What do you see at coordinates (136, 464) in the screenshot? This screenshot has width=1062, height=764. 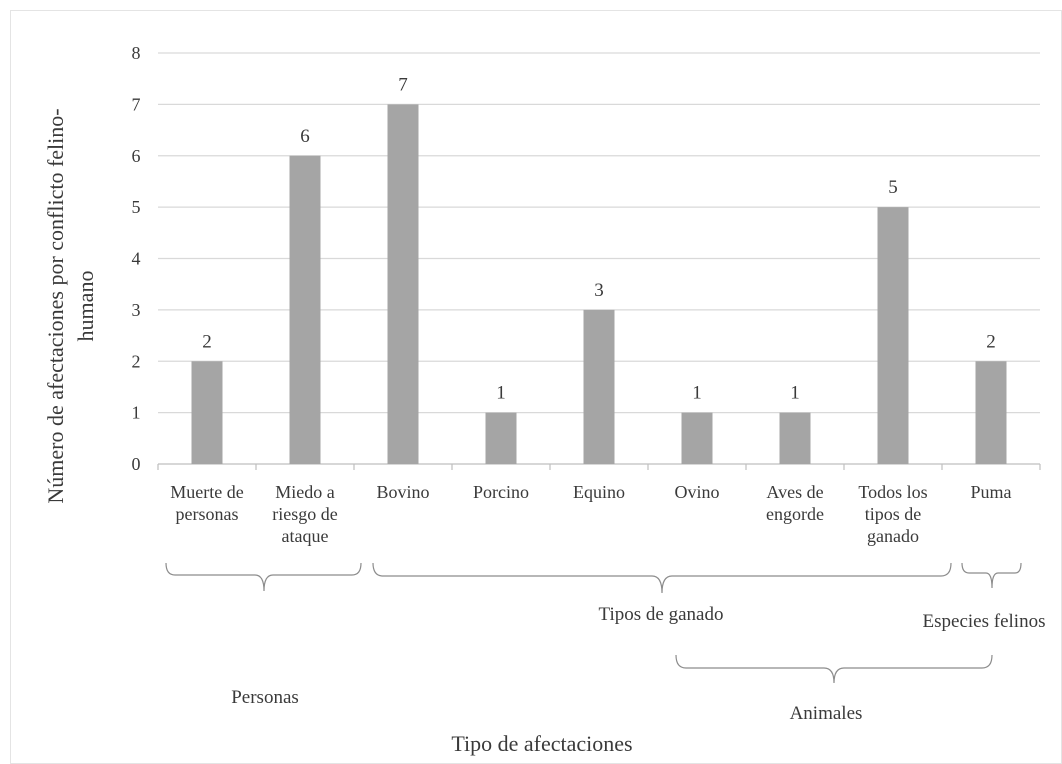 I see `y-tick-label: 0` at bounding box center [136, 464].